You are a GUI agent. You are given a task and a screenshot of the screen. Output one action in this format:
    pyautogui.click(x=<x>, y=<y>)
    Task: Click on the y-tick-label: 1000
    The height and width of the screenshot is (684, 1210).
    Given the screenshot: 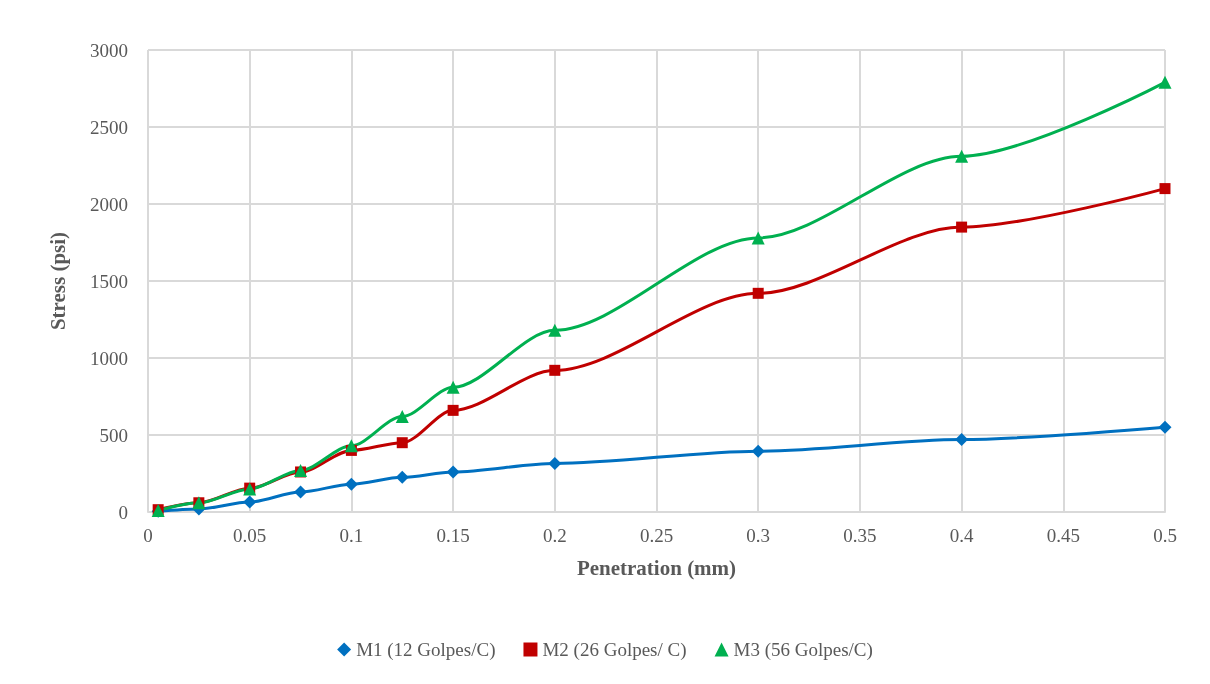 What is the action you would take?
    pyautogui.click(x=109, y=358)
    